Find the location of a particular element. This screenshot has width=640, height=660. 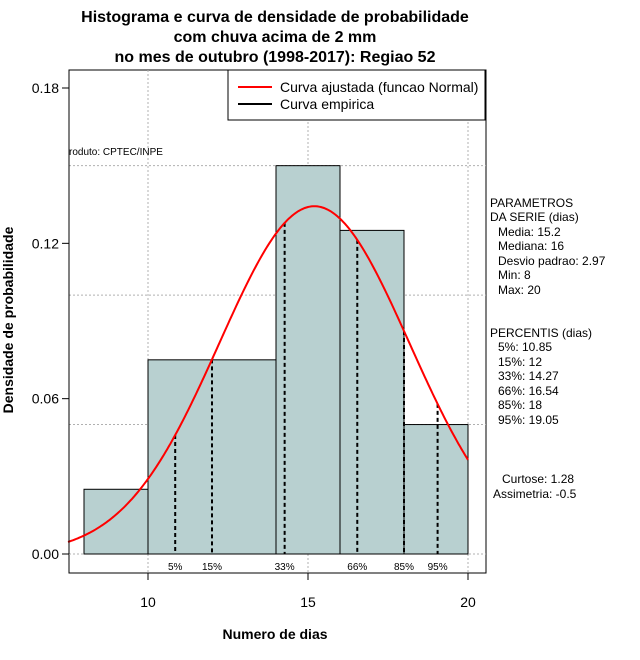

percentile-label-0: 5% is located at coordinates (175, 567).